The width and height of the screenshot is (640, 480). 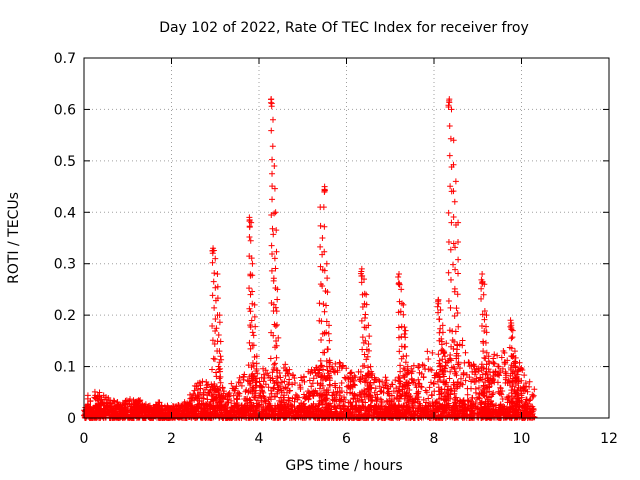 I want to click on y-tick-label: 0.6, so click(x=65, y=110).